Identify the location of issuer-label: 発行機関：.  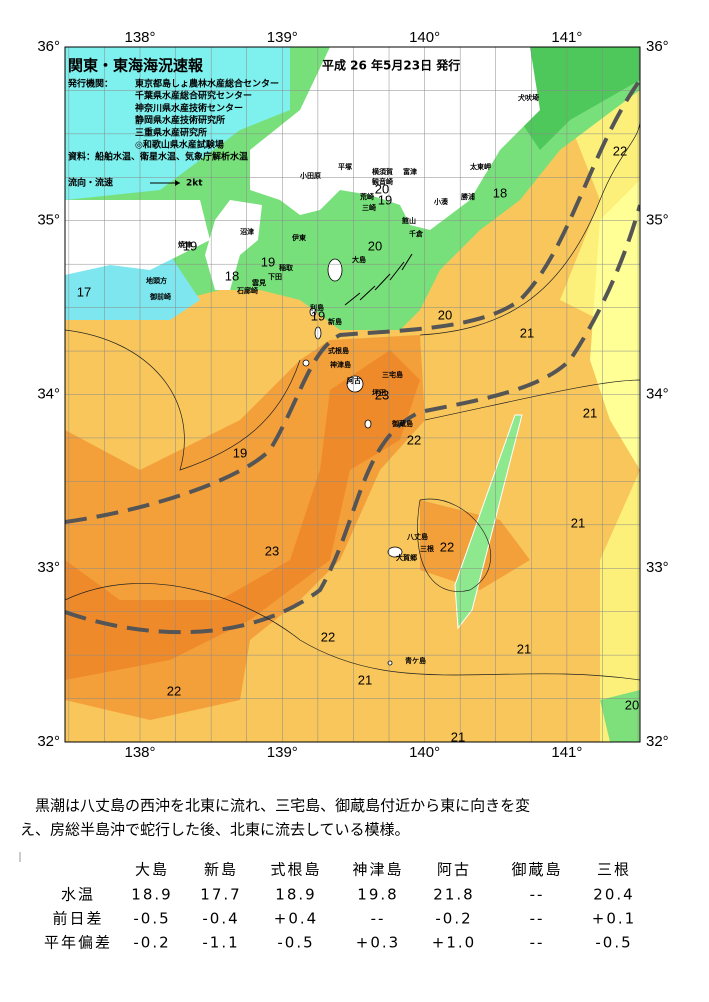
(90, 84).